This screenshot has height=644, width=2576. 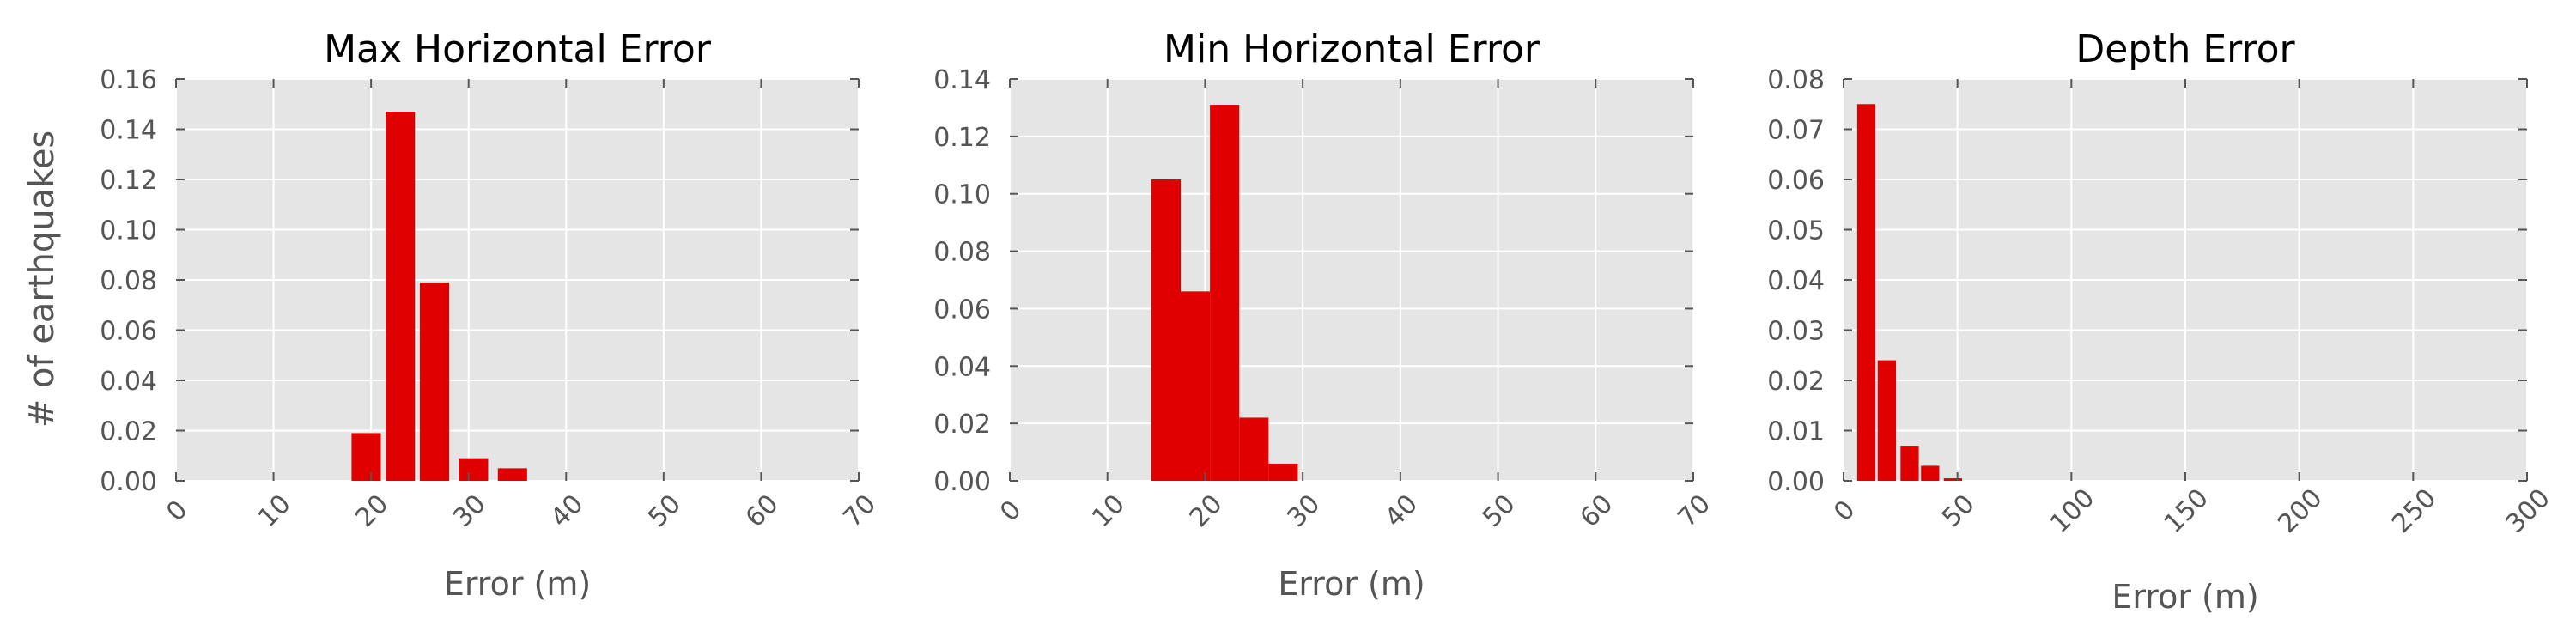 What do you see at coordinates (2300, 511) in the screenshot?
I see `x-tick-label: 200` at bounding box center [2300, 511].